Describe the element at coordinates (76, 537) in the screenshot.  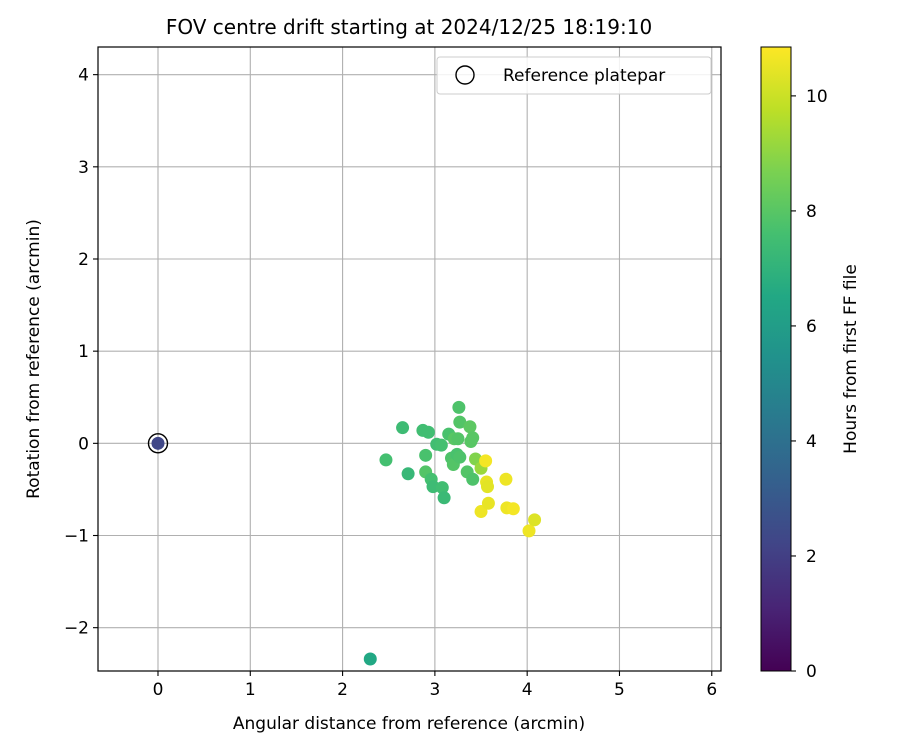
I see `y-tick-label: −1` at that location.